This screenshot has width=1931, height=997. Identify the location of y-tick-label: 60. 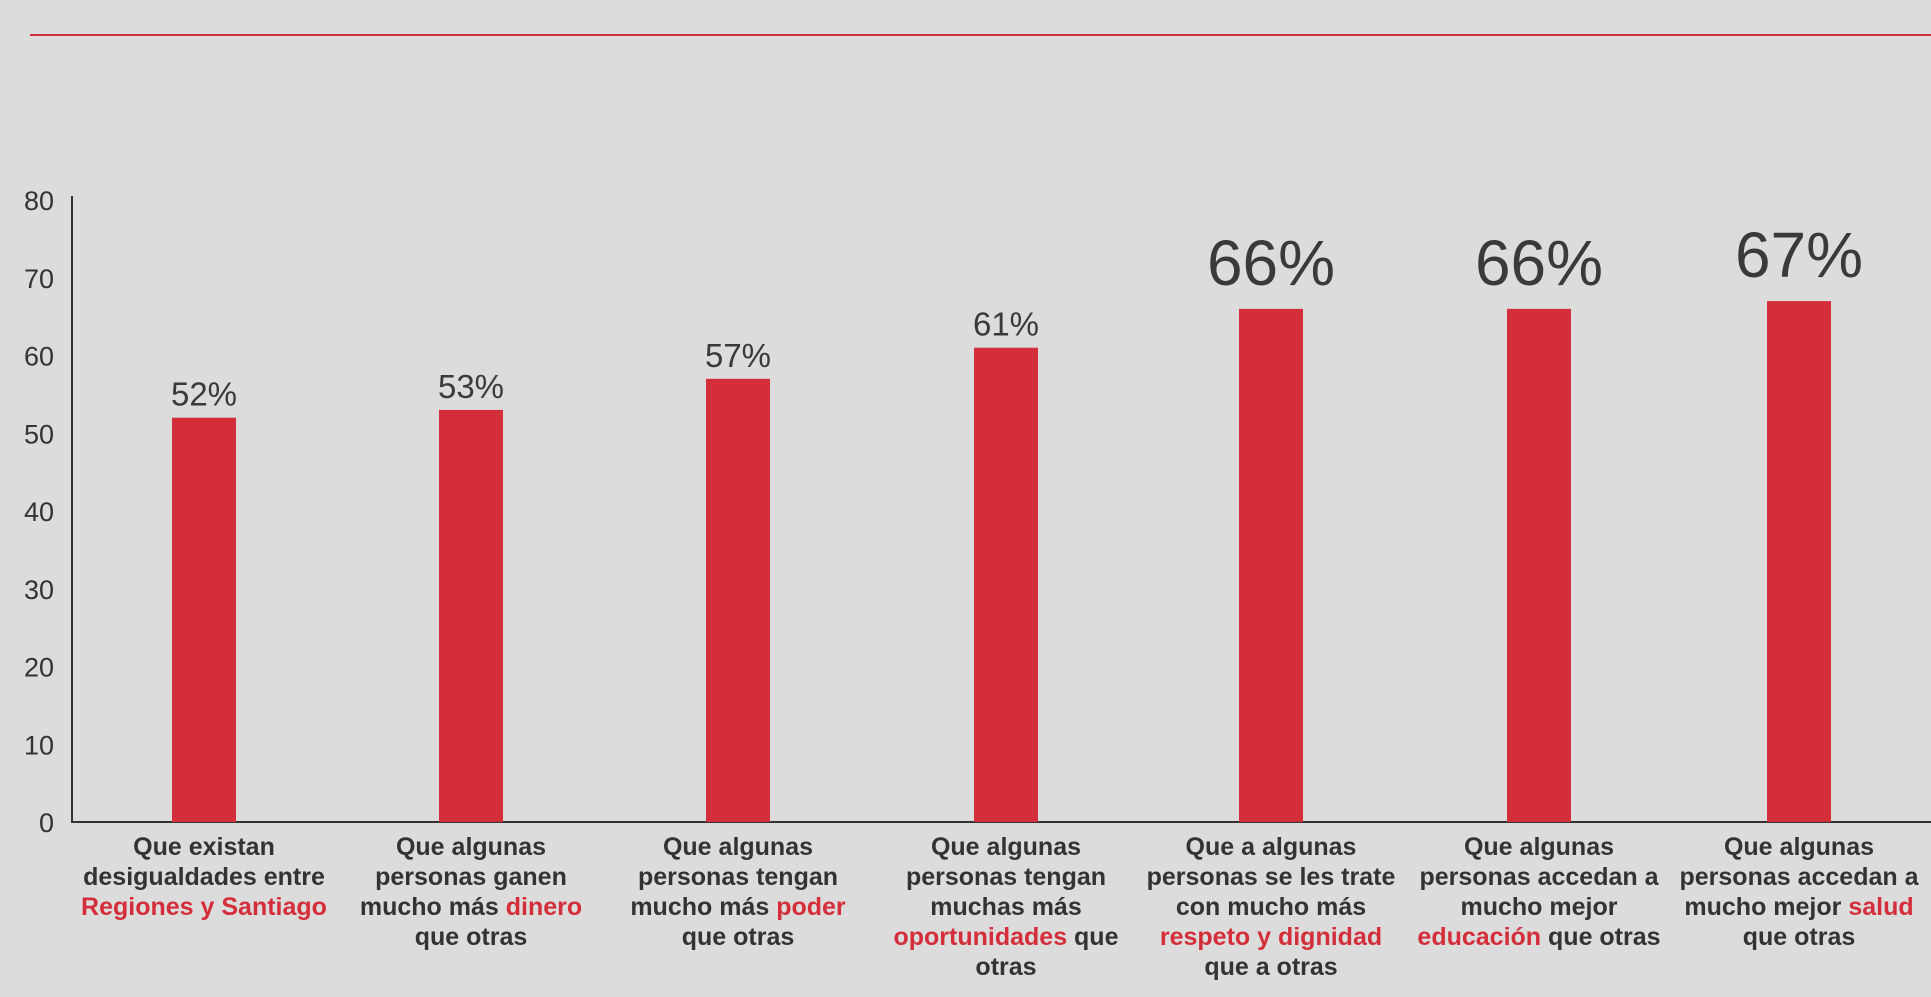
(39, 357).